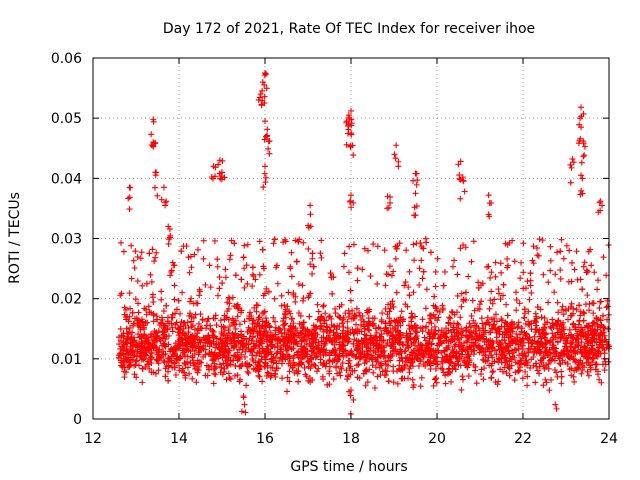 The width and height of the screenshot is (640, 480). What do you see at coordinates (66, 360) in the screenshot?
I see `y-tick-label: 0.01` at bounding box center [66, 360].